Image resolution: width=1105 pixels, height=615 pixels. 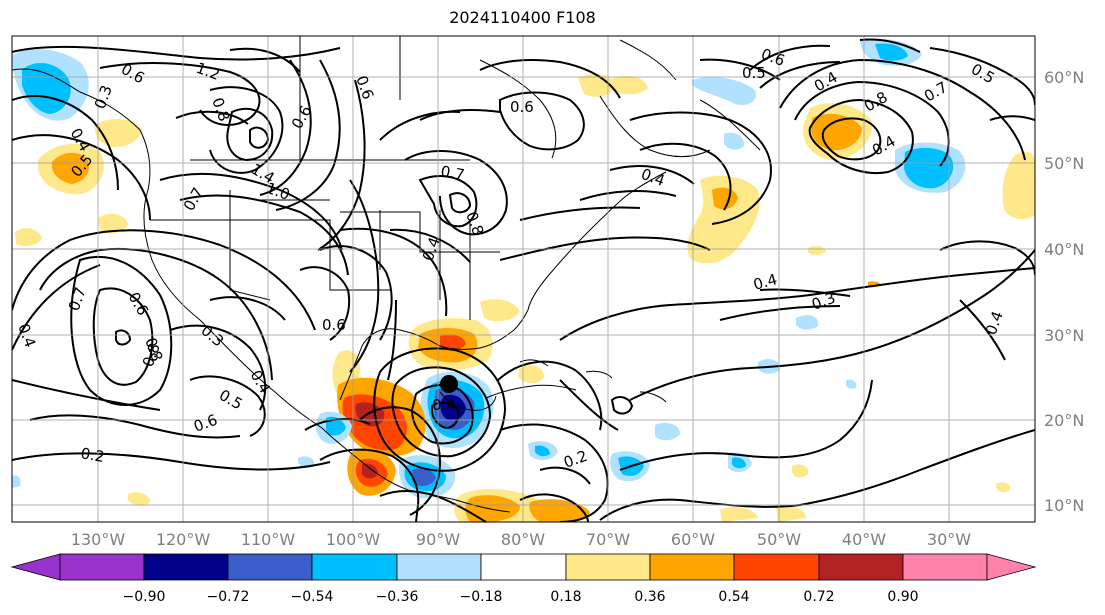 What do you see at coordinates (144, 597) in the screenshot?
I see `colorbar-tick-label: −0.90` at bounding box center [144, 597].